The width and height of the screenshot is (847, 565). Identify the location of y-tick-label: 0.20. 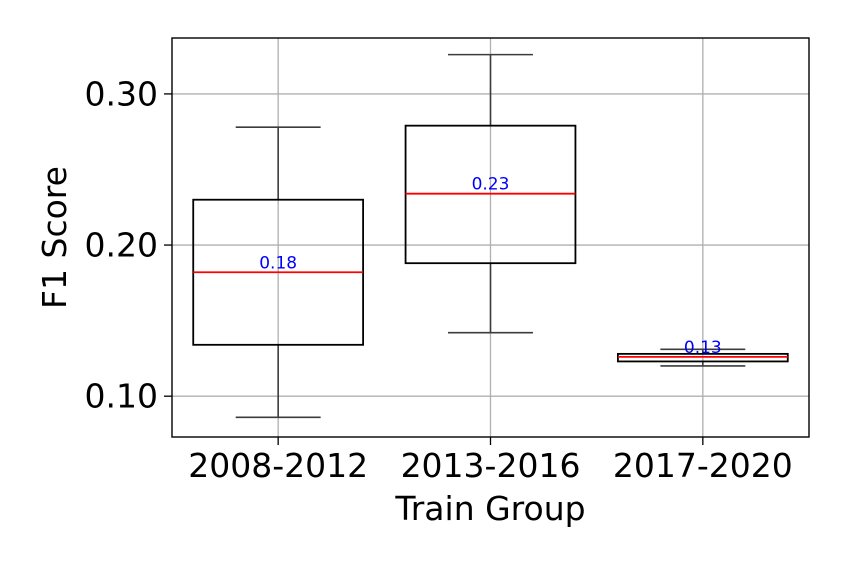
(121, 245).